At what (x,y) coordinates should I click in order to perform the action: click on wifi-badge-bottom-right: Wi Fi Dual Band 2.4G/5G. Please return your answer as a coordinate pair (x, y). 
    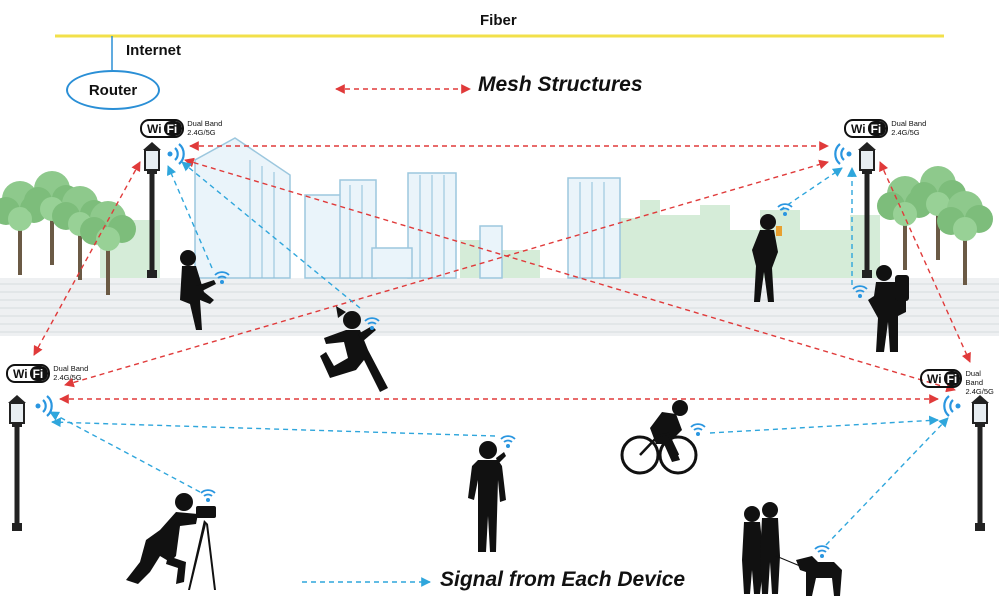
    Looking at the image, I should click on (959, 382).